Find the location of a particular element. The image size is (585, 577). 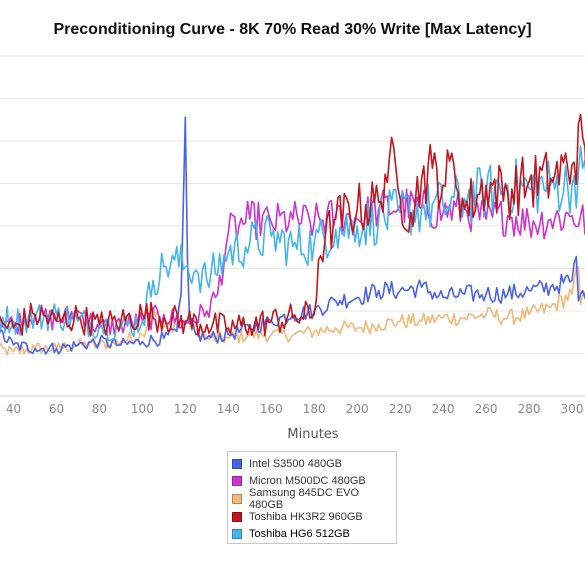

legend-item: Intel S3500 480GB is located at coordinates (314, 464).